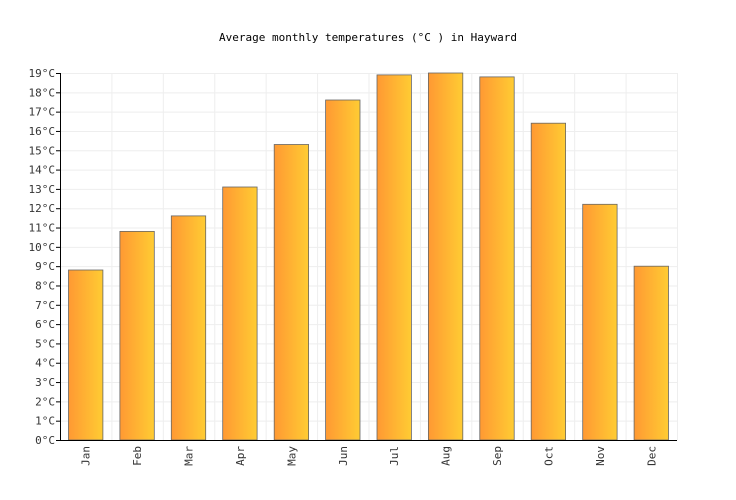  I want to click on y-tick-label: 18°C, so click(42, 92).